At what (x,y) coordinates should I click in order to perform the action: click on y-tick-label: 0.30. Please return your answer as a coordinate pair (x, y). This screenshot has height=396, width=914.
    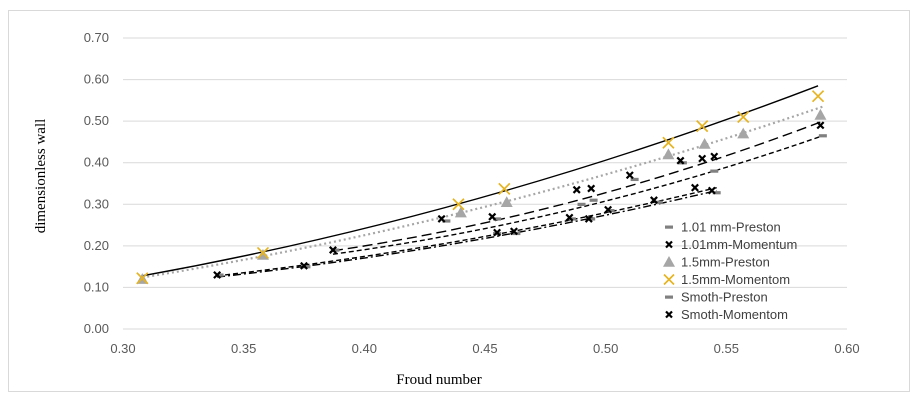
    Looking at the image, I should click on (96, 203).